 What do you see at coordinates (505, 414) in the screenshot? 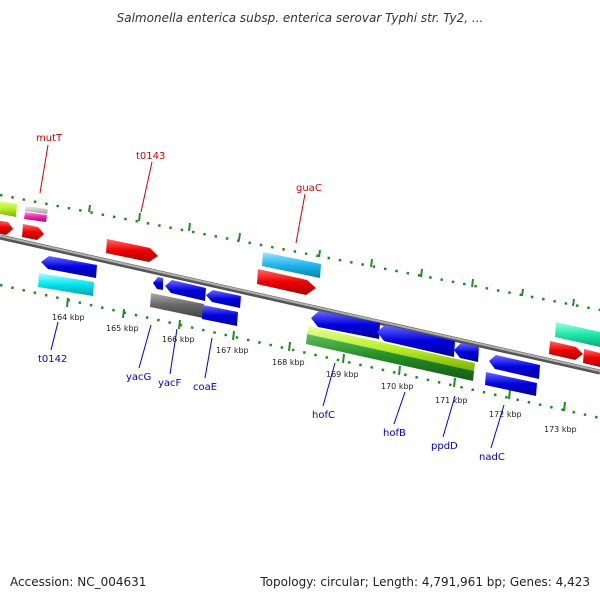
I see `scale-label-172: 172 kbp` at bounding box center [505, 414].